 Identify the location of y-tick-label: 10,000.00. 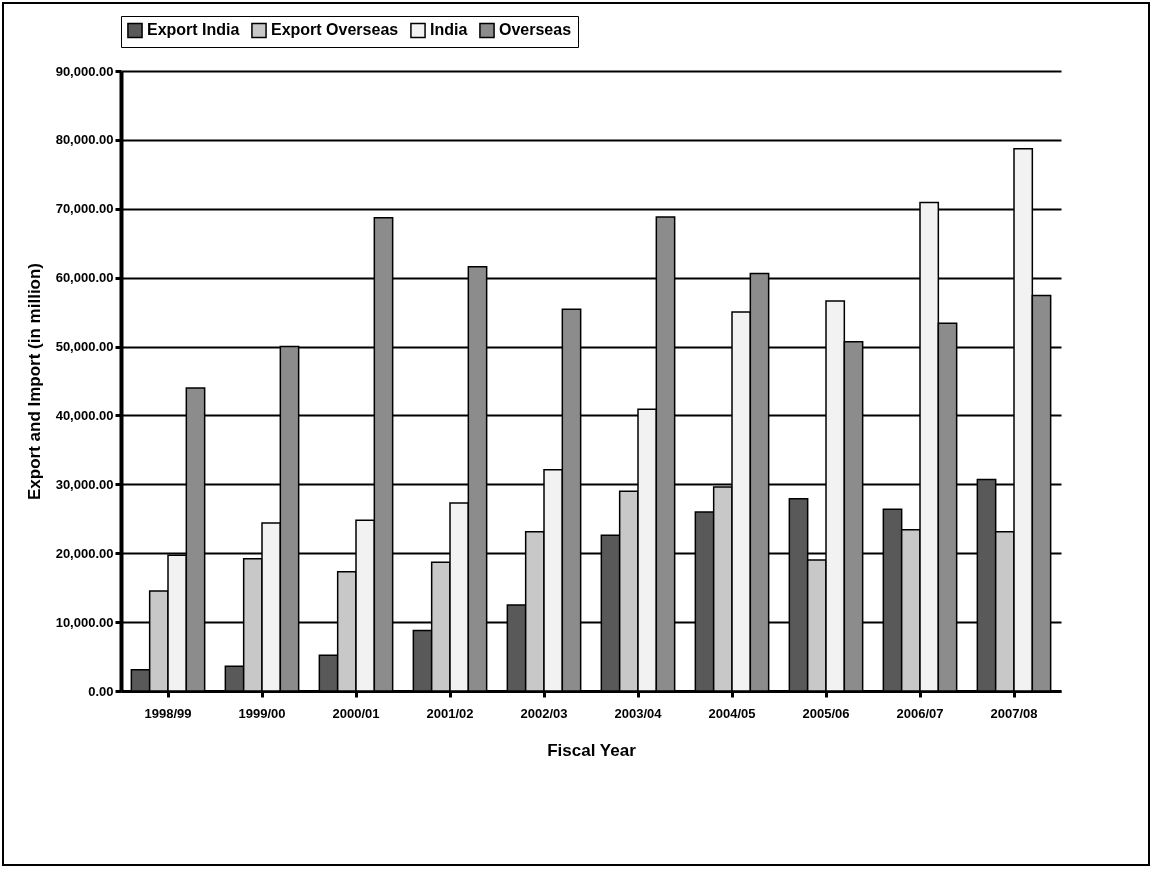
(84, 622).